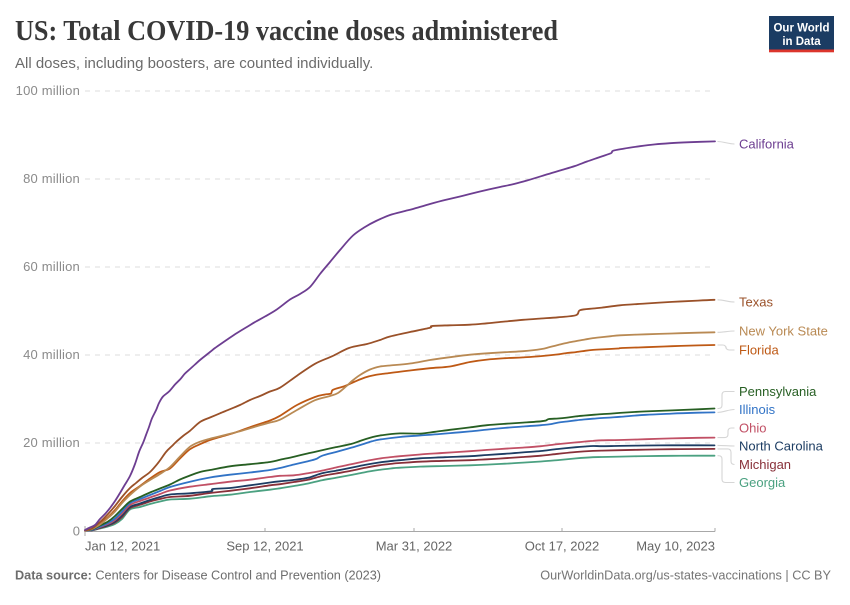 The image size is (850, 605). I want to click on svg-text: Pennsylvania, so click(778, 391).